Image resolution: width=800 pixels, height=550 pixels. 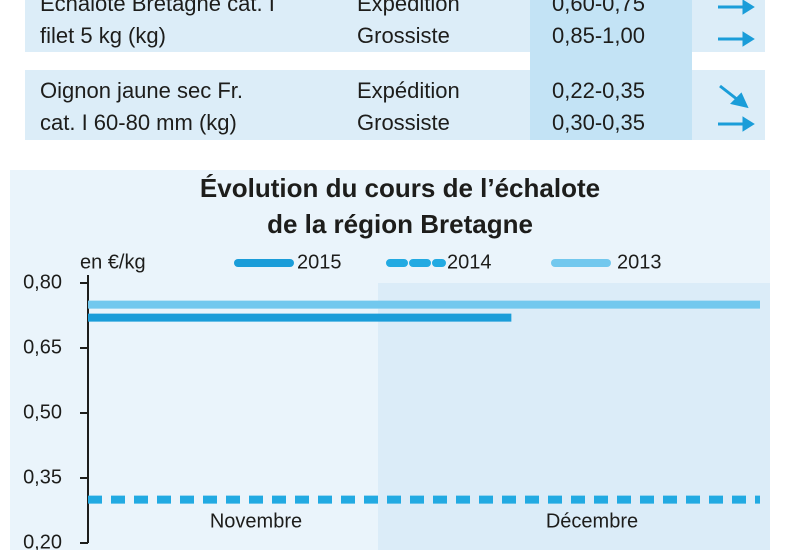 I want to click on trend-icons, so click(x=736, y=66).